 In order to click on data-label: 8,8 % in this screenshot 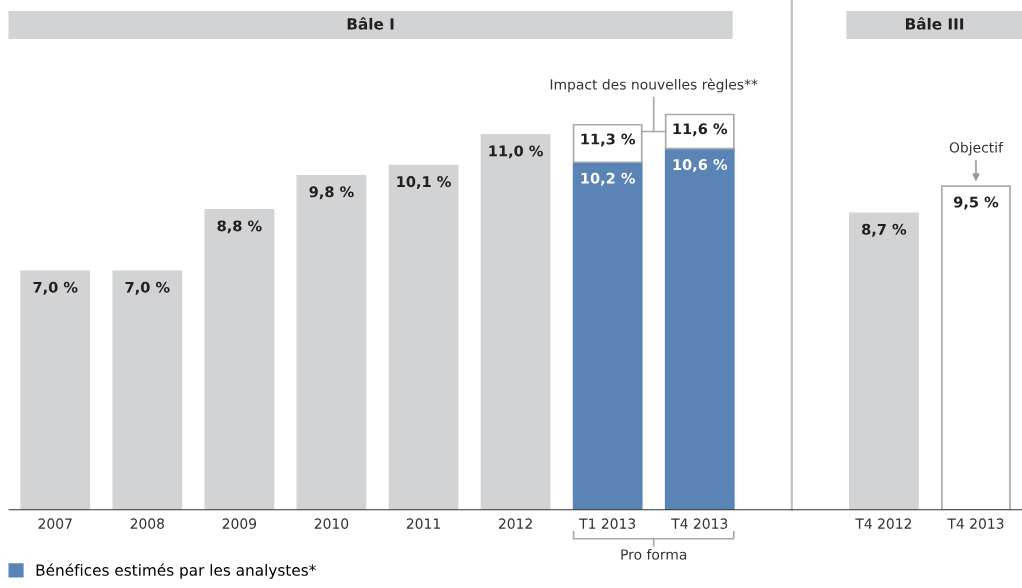, I will do `click(239, 227)`.